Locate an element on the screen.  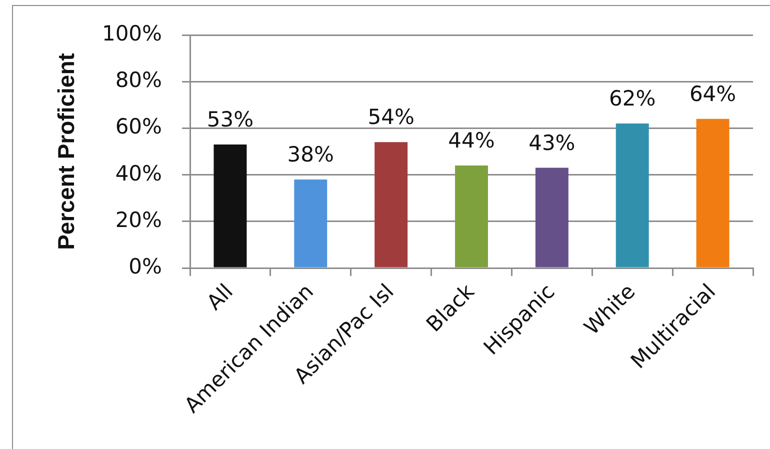
y-tick-label: 80% is located at coordinates (138, 80).